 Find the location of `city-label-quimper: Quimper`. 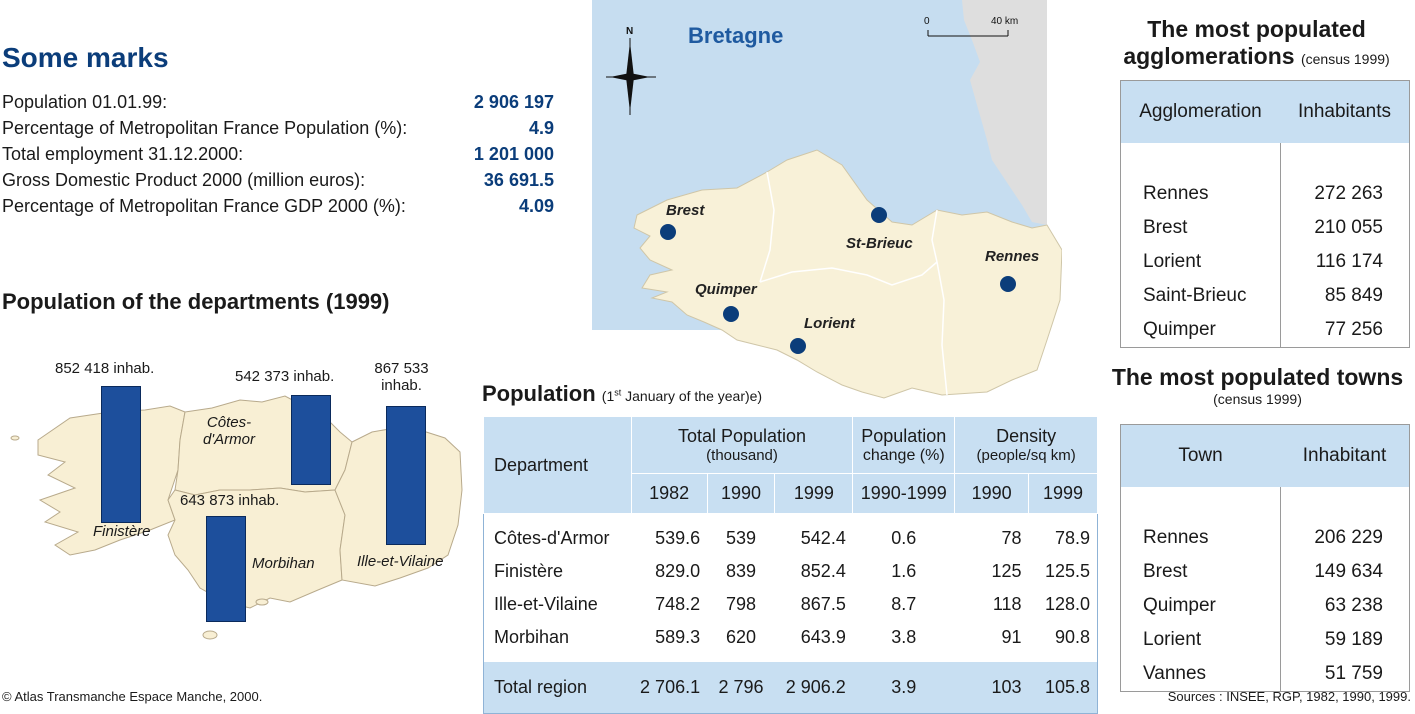

city-label-quimper: Quimper is located at coordinates (726, 289).